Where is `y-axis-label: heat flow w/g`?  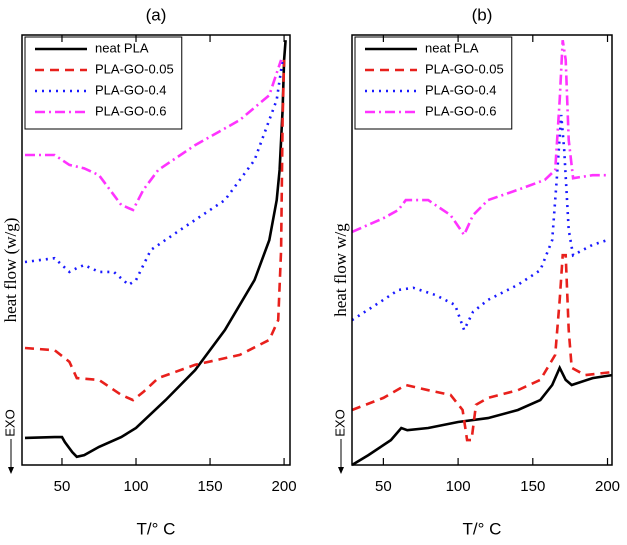 y-axis-label: heat flow w/g is located at coordinates (340, 270).